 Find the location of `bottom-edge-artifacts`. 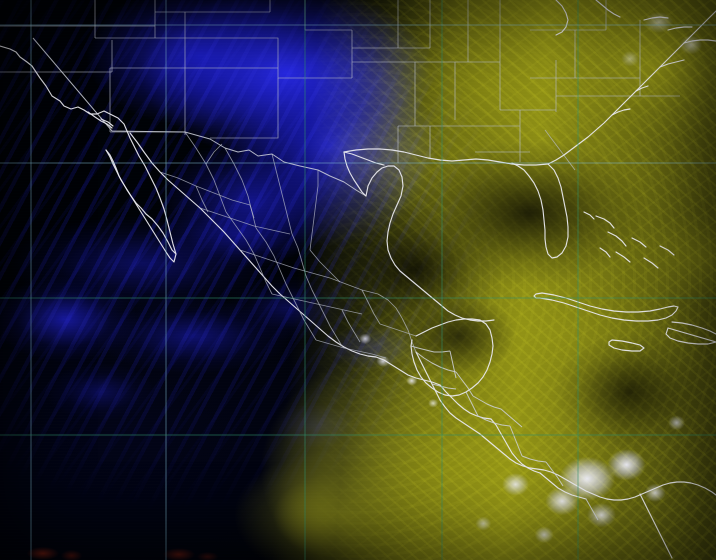

bottom-edge-artifacts is located at coordinates (358, 549).